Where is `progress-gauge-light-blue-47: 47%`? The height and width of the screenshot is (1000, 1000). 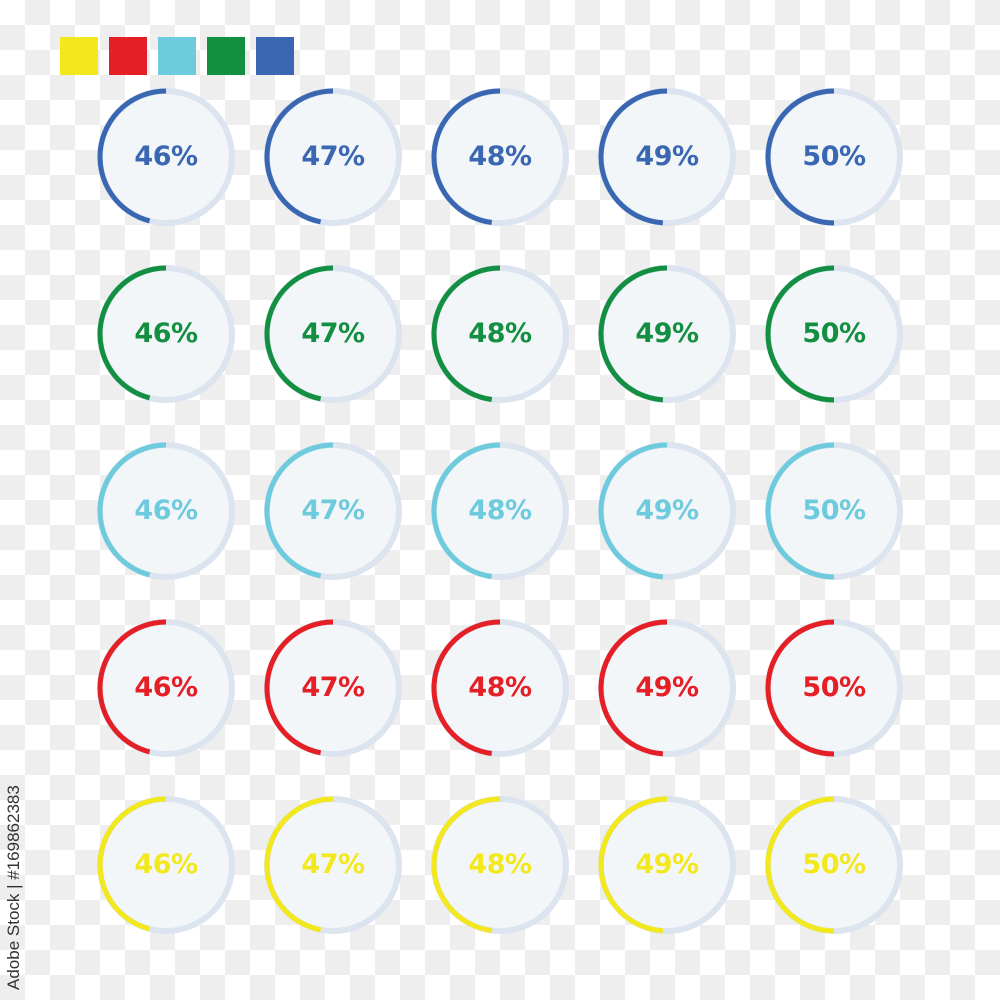 progress-gauge-light-blue-47: 47% is located at coordinates (333, 511).